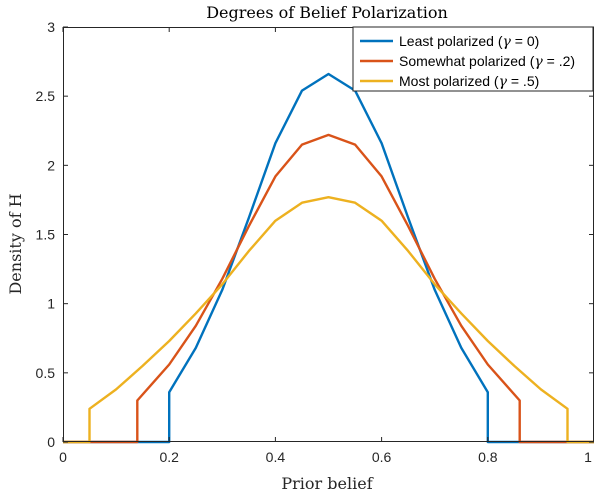  What do you see at coordinates (382, 457) in the screenshot?
I see `x-tick-label: 0.6` at bounding box center [382, 457].